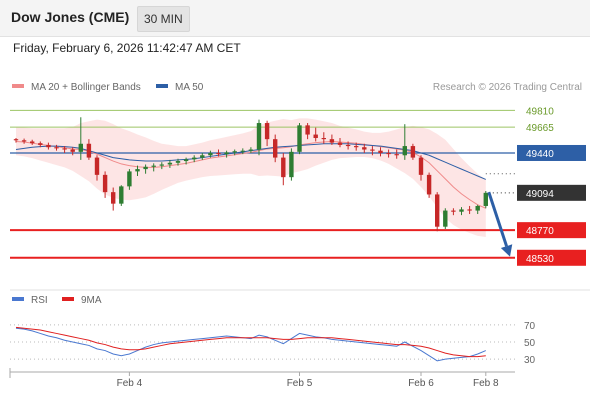 This screenshot has height=400, width=590. Describe the element at coordinates (421, 383) in the screenshot. I see `x-tick-label-2: Feb 6` at that location.